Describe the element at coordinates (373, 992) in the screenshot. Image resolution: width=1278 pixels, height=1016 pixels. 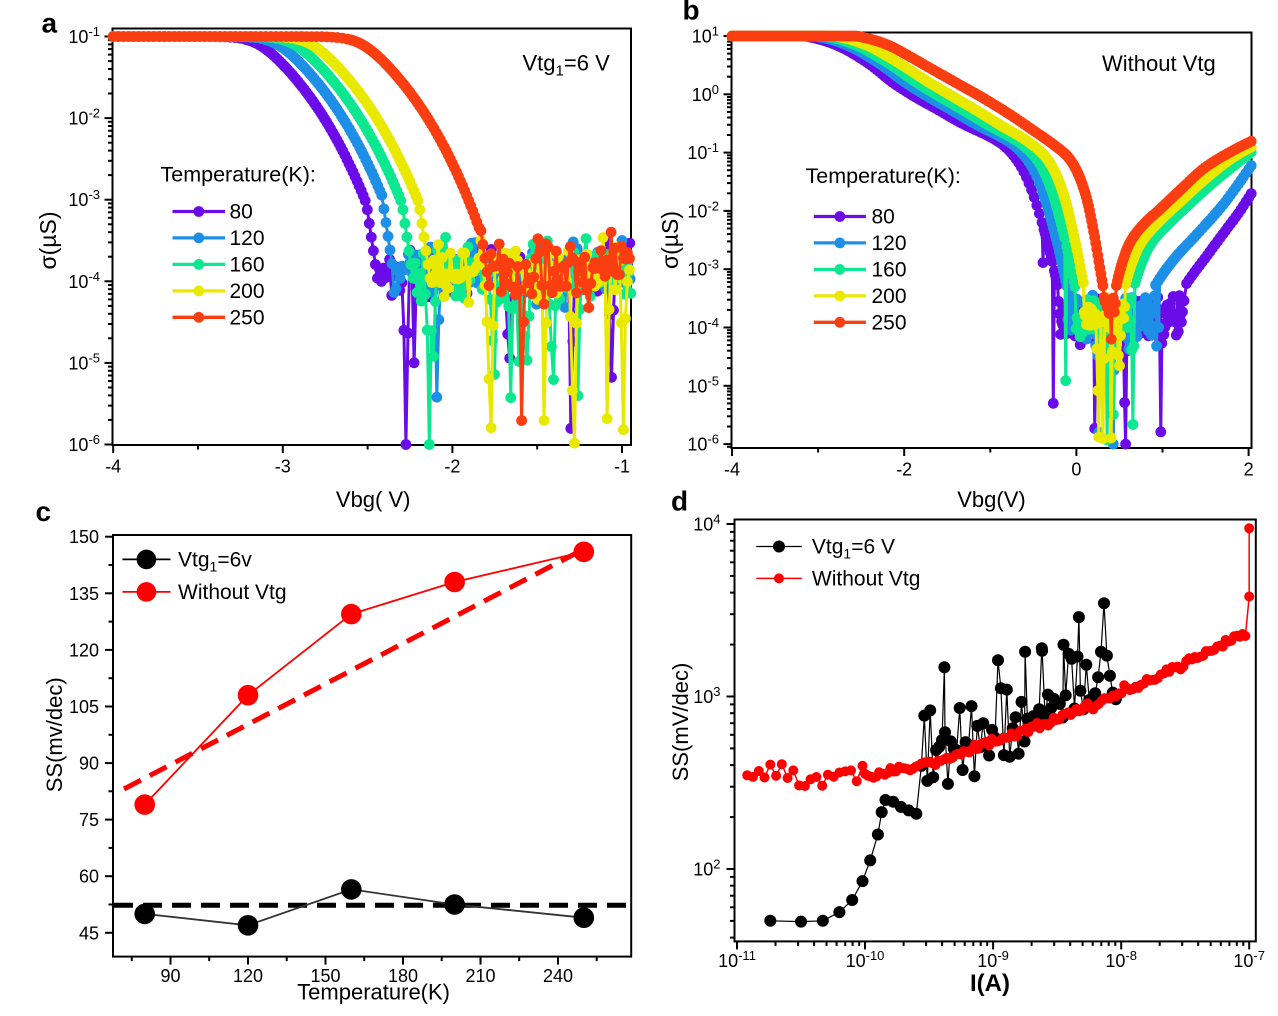
I see `svg-text: Temperature(K)` at that location.